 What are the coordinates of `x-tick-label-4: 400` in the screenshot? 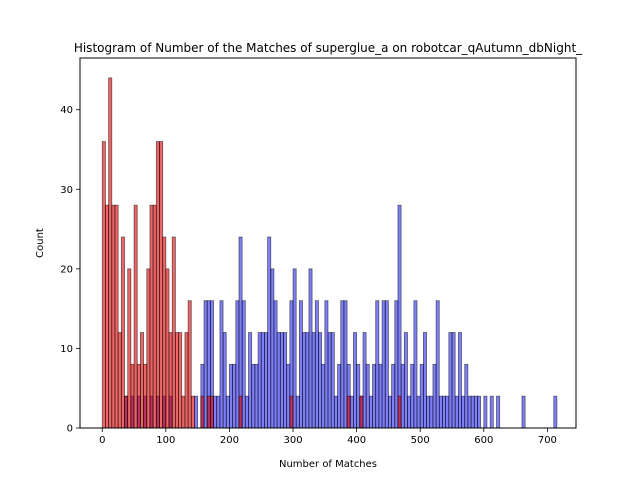 It's located at (356, 440).